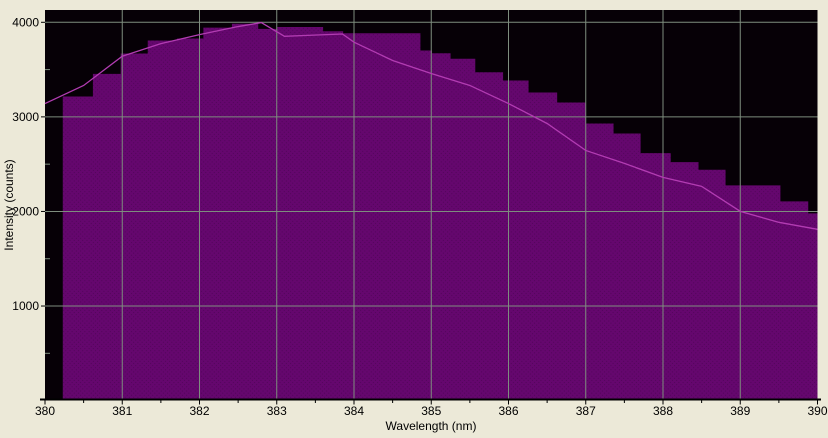 The height and width of the screenshot is (438, 828). Describe the element at coordinates (508, 411) in the screenshot. I see `x-tick-label: 386` at that location.